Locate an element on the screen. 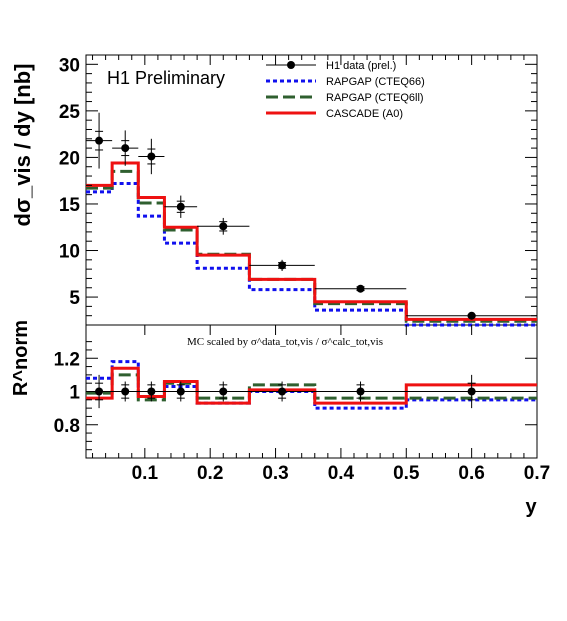 Image resolution: width=567 pixels, height=621 pixels. xtick-label: 0.3 is located at coordinates (275, 473).